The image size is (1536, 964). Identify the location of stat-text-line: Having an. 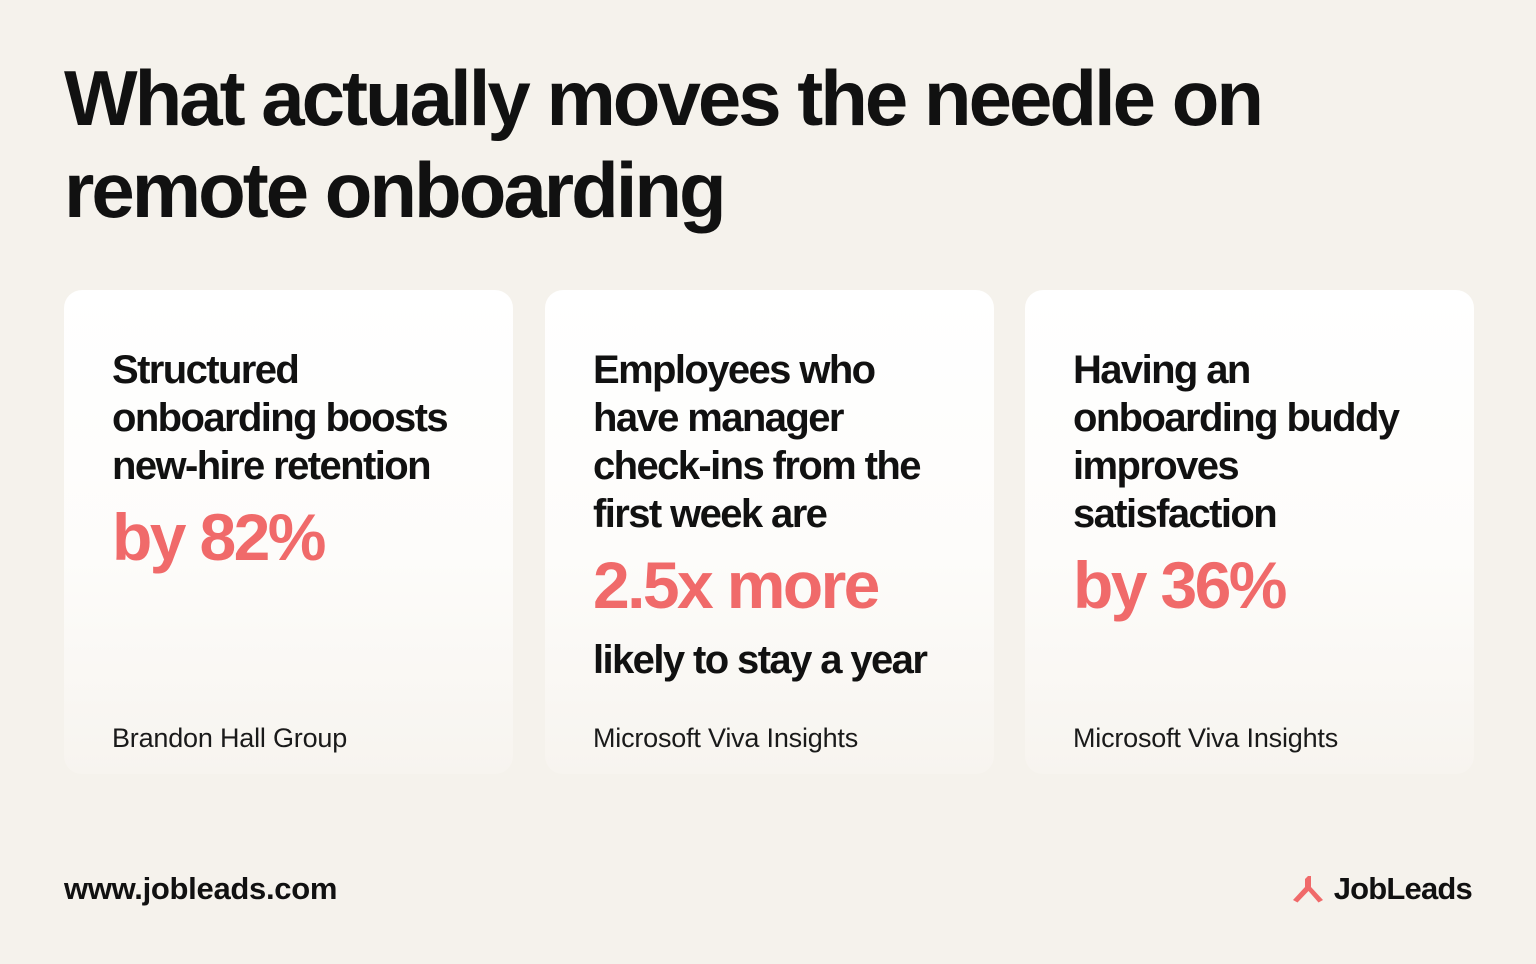
(1162, 370).